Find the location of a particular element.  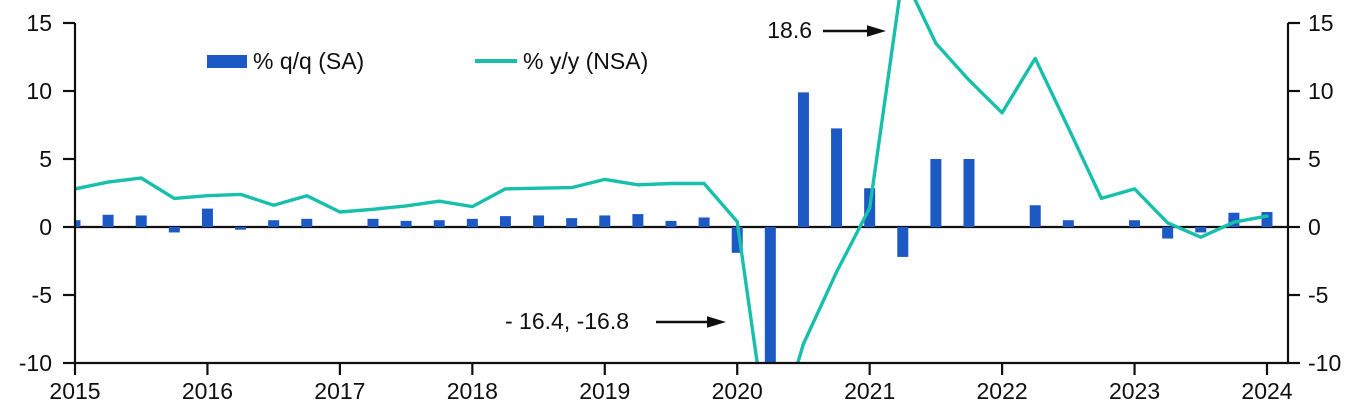

x-tick-label: 2019 is located at coordinates (604, 391).